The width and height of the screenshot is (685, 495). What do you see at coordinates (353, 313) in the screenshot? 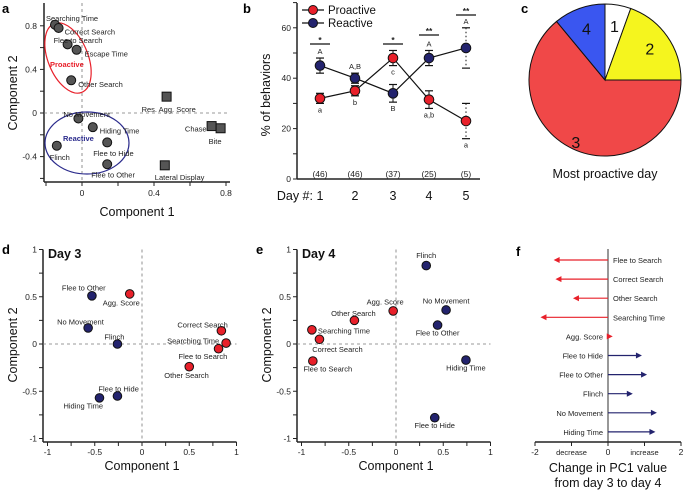
I see `point-label: Other Search` at bounding box center [353, 313].